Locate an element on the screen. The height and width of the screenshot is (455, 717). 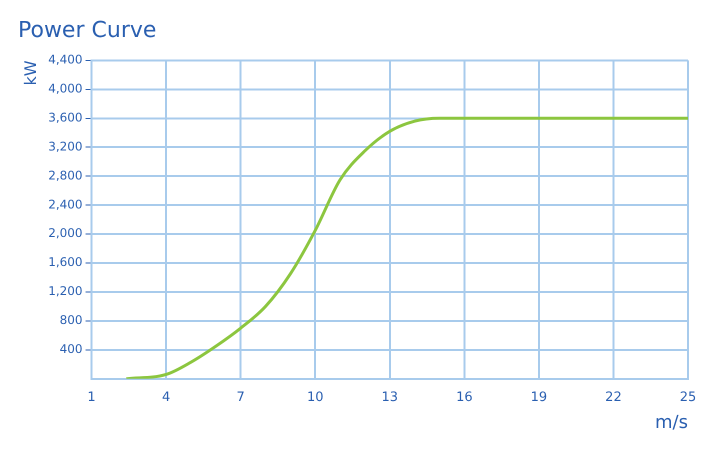
x-tick-label: 4 is located at coordinates (166, 397).